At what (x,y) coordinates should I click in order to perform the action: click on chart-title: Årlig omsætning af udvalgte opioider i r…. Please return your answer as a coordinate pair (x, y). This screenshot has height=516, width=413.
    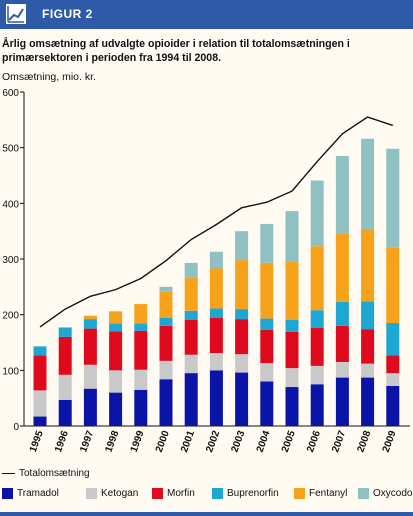
    Looking at the image, I should click on (176, 51).